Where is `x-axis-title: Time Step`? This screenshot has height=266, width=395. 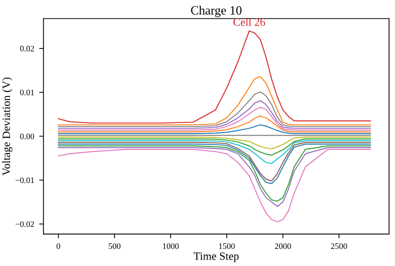
x-axis-title: Time Step is located at coordinates (216, 257).